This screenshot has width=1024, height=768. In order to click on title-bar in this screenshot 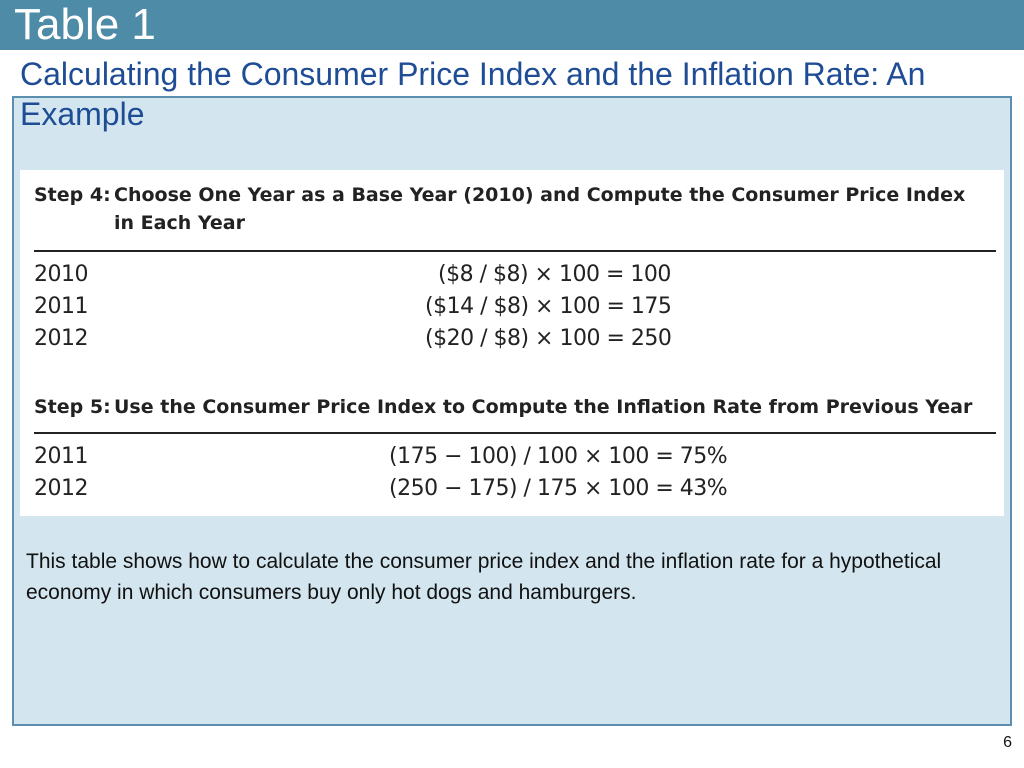, I will do `click(512, 25)`.